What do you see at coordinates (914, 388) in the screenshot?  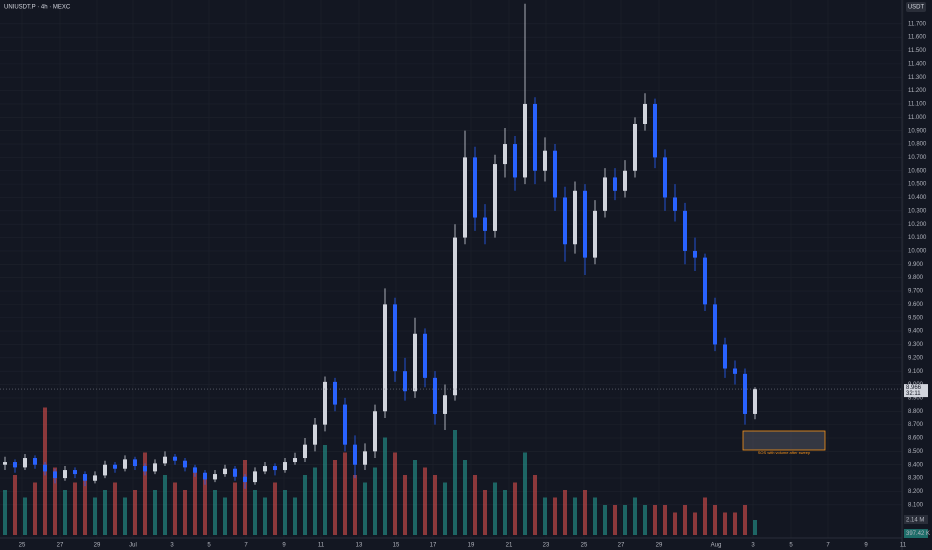 I see `last-price-label: 8.966` at bounding box center [914, 388].